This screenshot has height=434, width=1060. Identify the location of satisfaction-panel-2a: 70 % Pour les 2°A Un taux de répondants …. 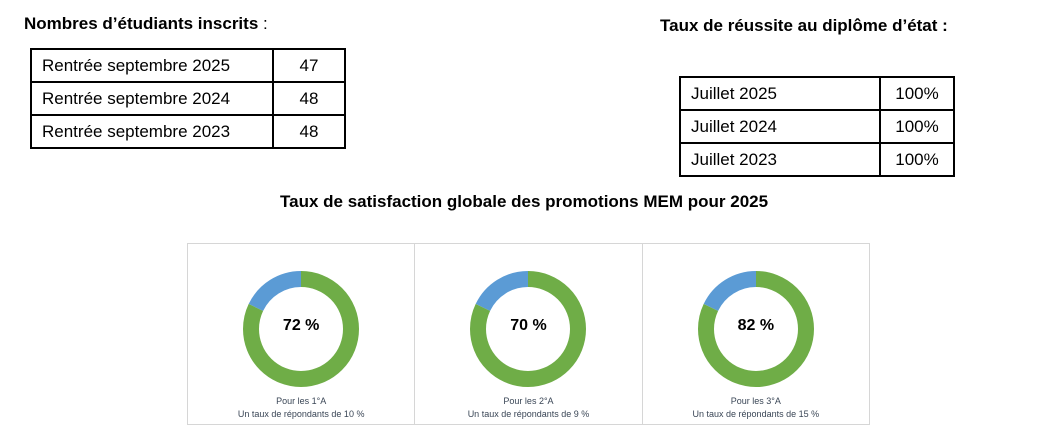
(529, 334).